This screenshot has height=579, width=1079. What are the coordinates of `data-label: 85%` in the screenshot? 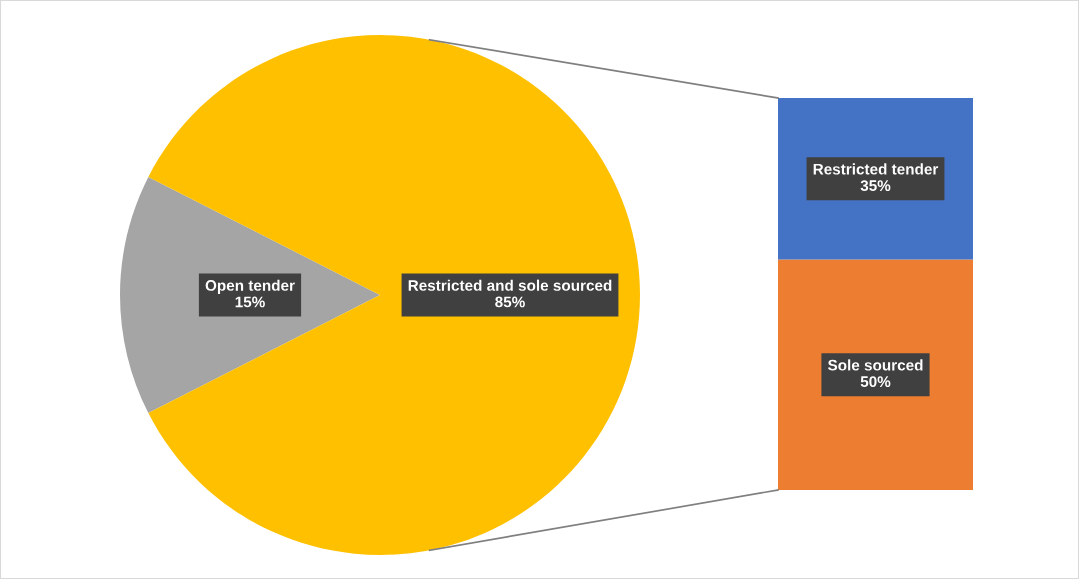 It's located at (510, 302).